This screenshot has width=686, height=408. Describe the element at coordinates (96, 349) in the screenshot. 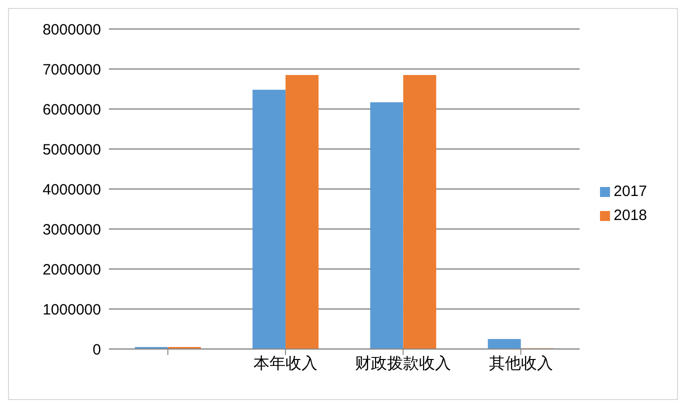

I see `y-tick-label: 0` at that location.